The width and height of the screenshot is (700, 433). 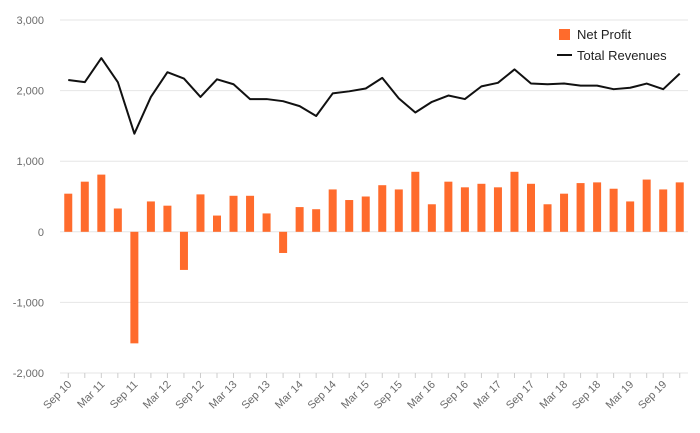 I want to click on legend-label-net-profit: Net Profit, so click(x=604, y=34).